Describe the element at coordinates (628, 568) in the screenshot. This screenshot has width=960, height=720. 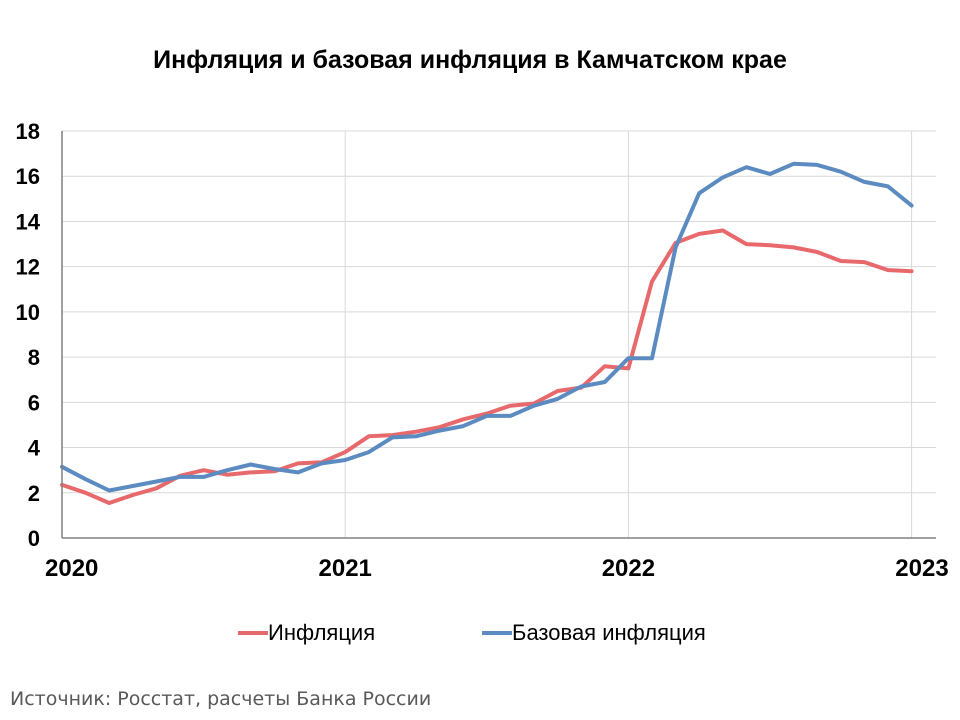
I see `x-tick-label: 2022` at that location.